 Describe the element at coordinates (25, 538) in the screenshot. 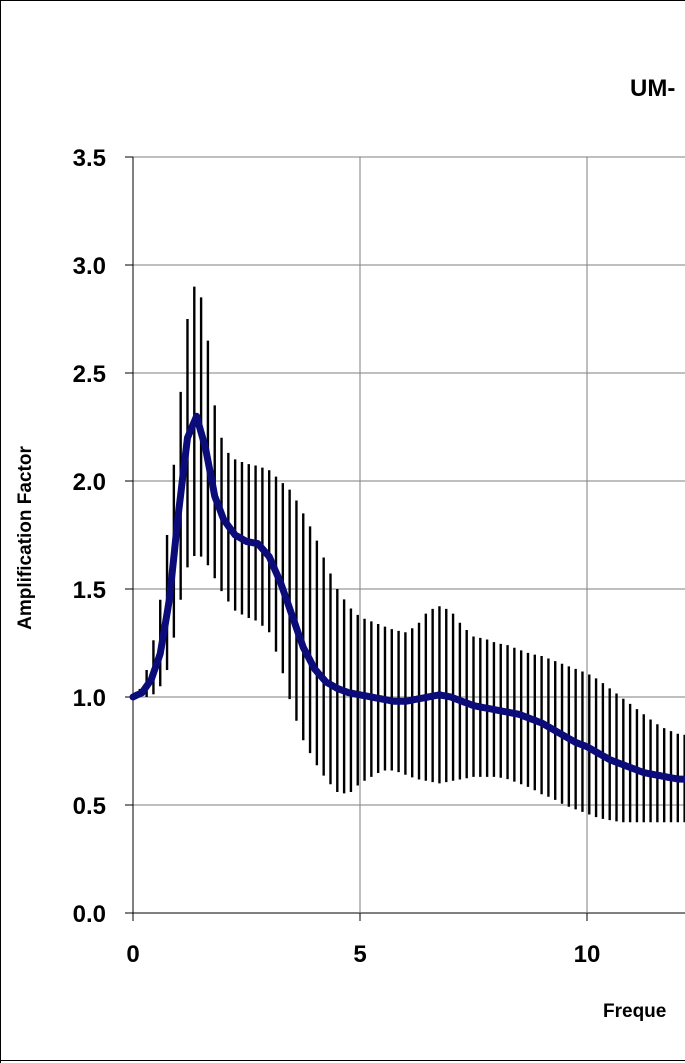

I see `y-axis-label: Amplification Factor` at that location.